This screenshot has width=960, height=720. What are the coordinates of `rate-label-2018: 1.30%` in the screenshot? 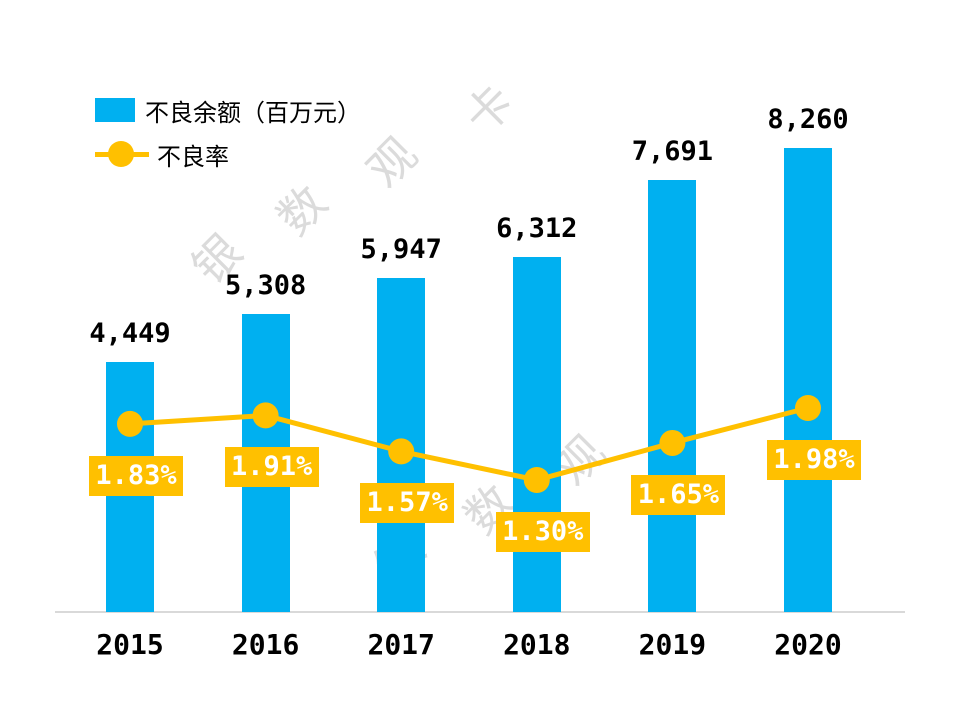 It's located at (542, 532).